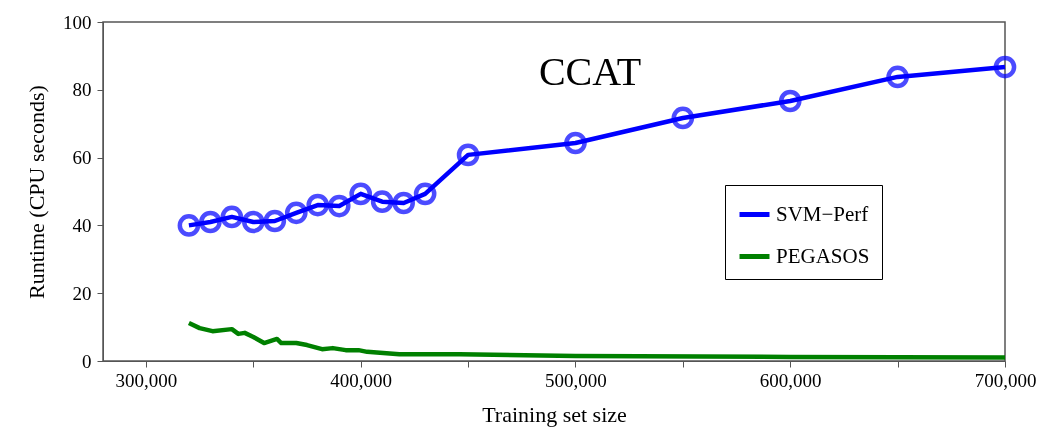 The height and width of the screenshot is (445, 1053). I want to click on y-axis-title: Runtime (CPU seconds), so click(36, 192).